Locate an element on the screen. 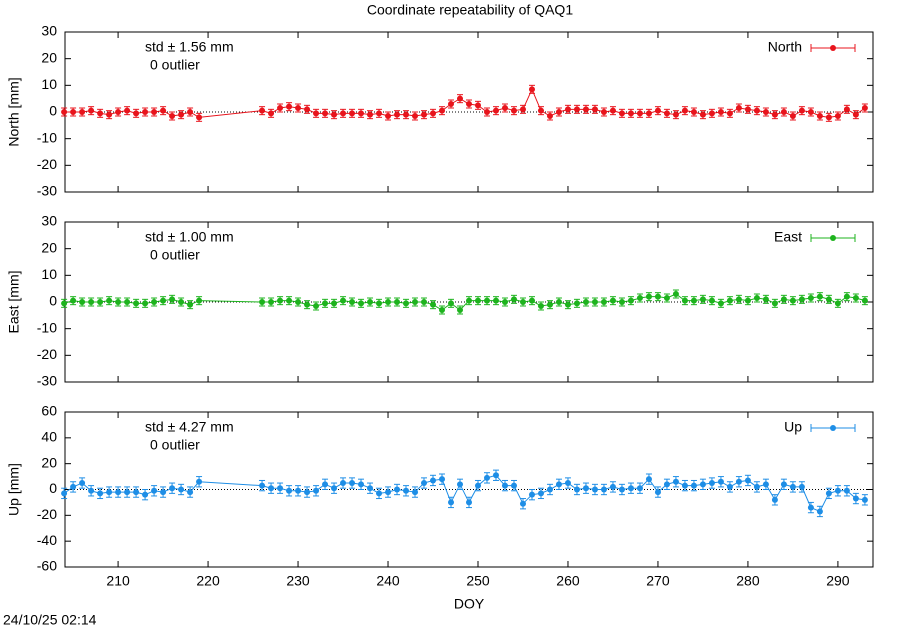 The width and height of the screenshot is (900, 630). legend-label: Up is located at coordinates (793, 427).